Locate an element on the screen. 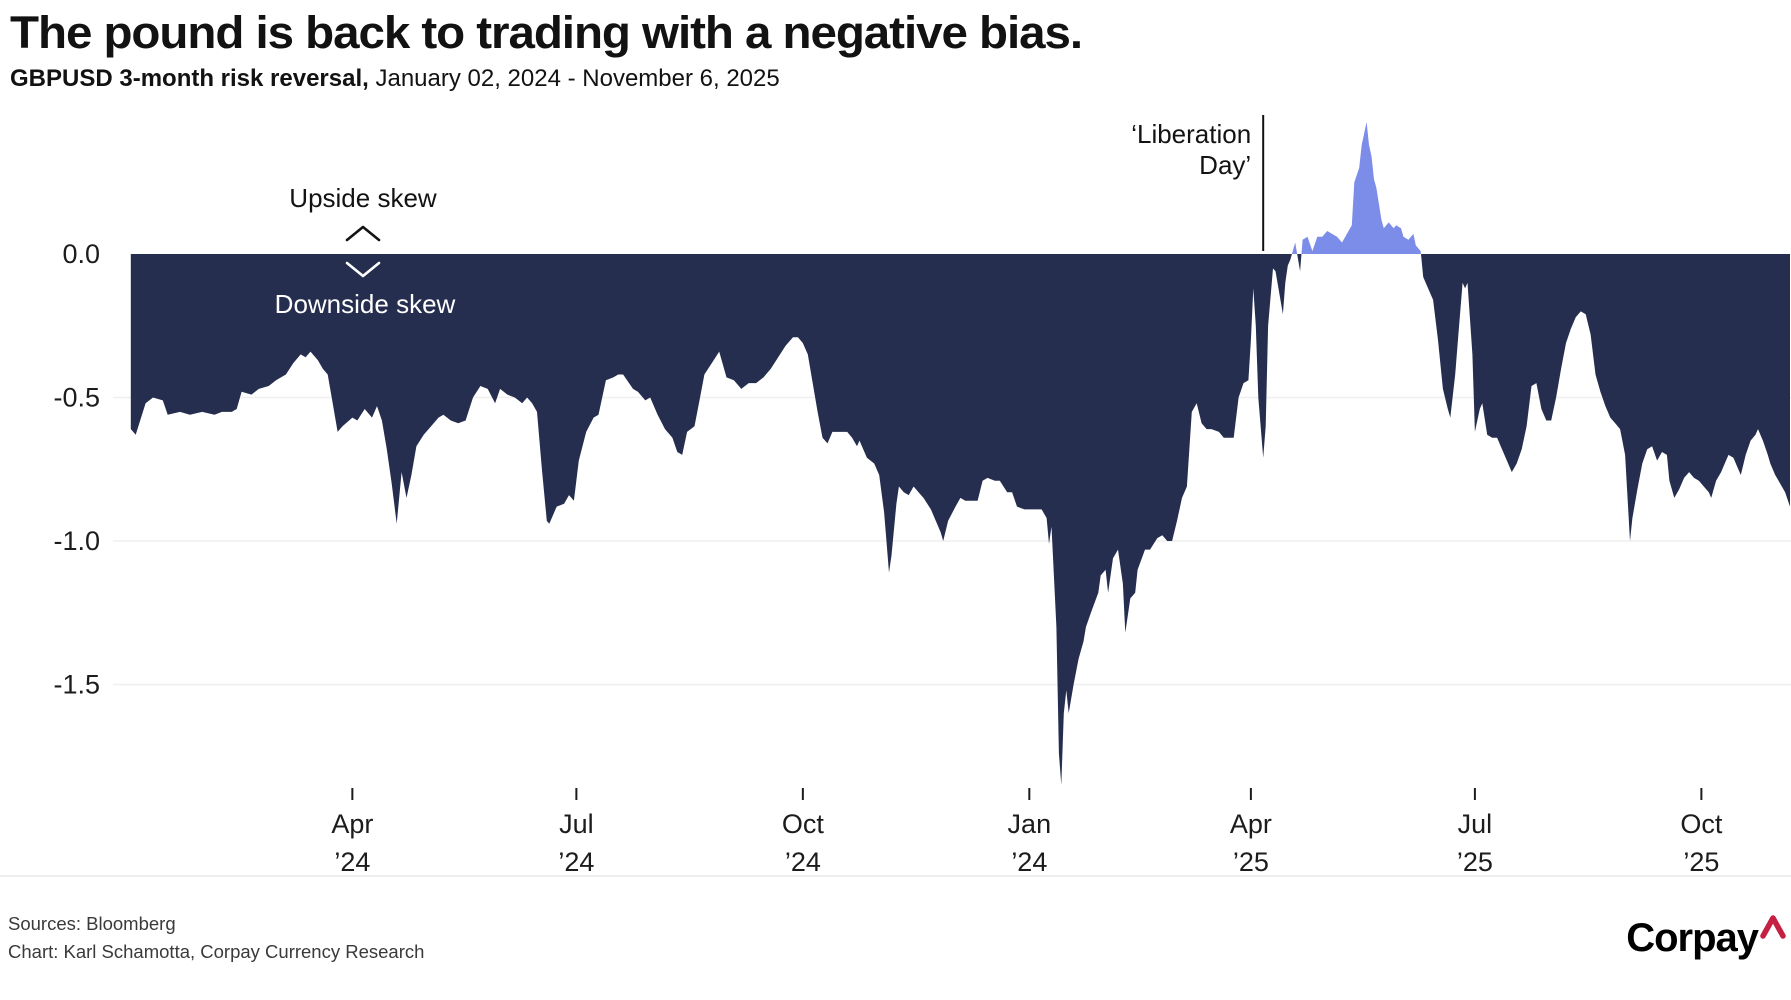 The height and width of the screenshot is (1000, 1791). x-tick-label-month: Jan is located at coordinates (1030, 824).